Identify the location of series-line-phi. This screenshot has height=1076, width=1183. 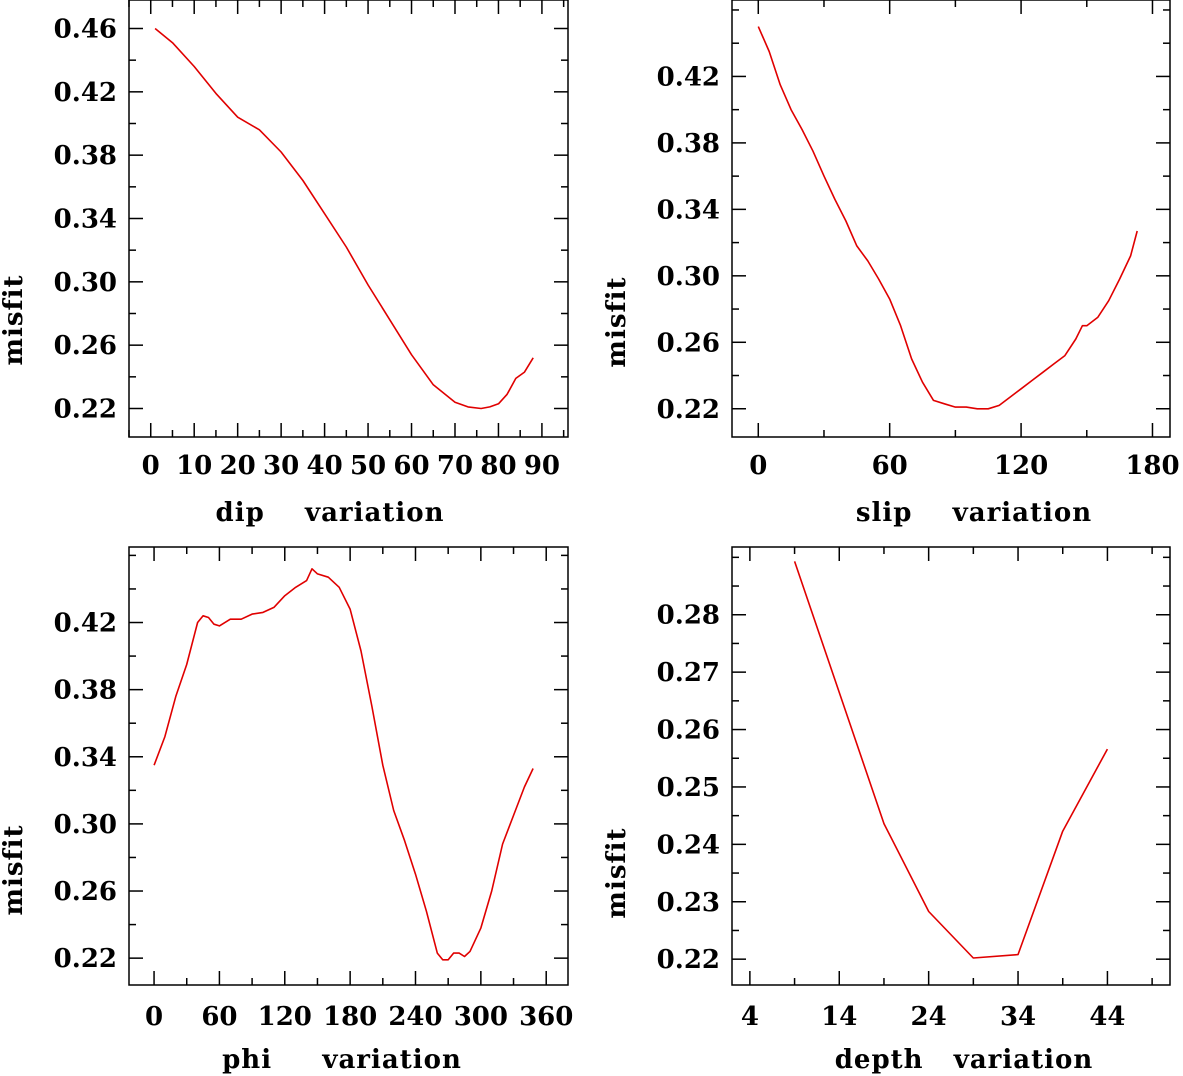
(343, 764).